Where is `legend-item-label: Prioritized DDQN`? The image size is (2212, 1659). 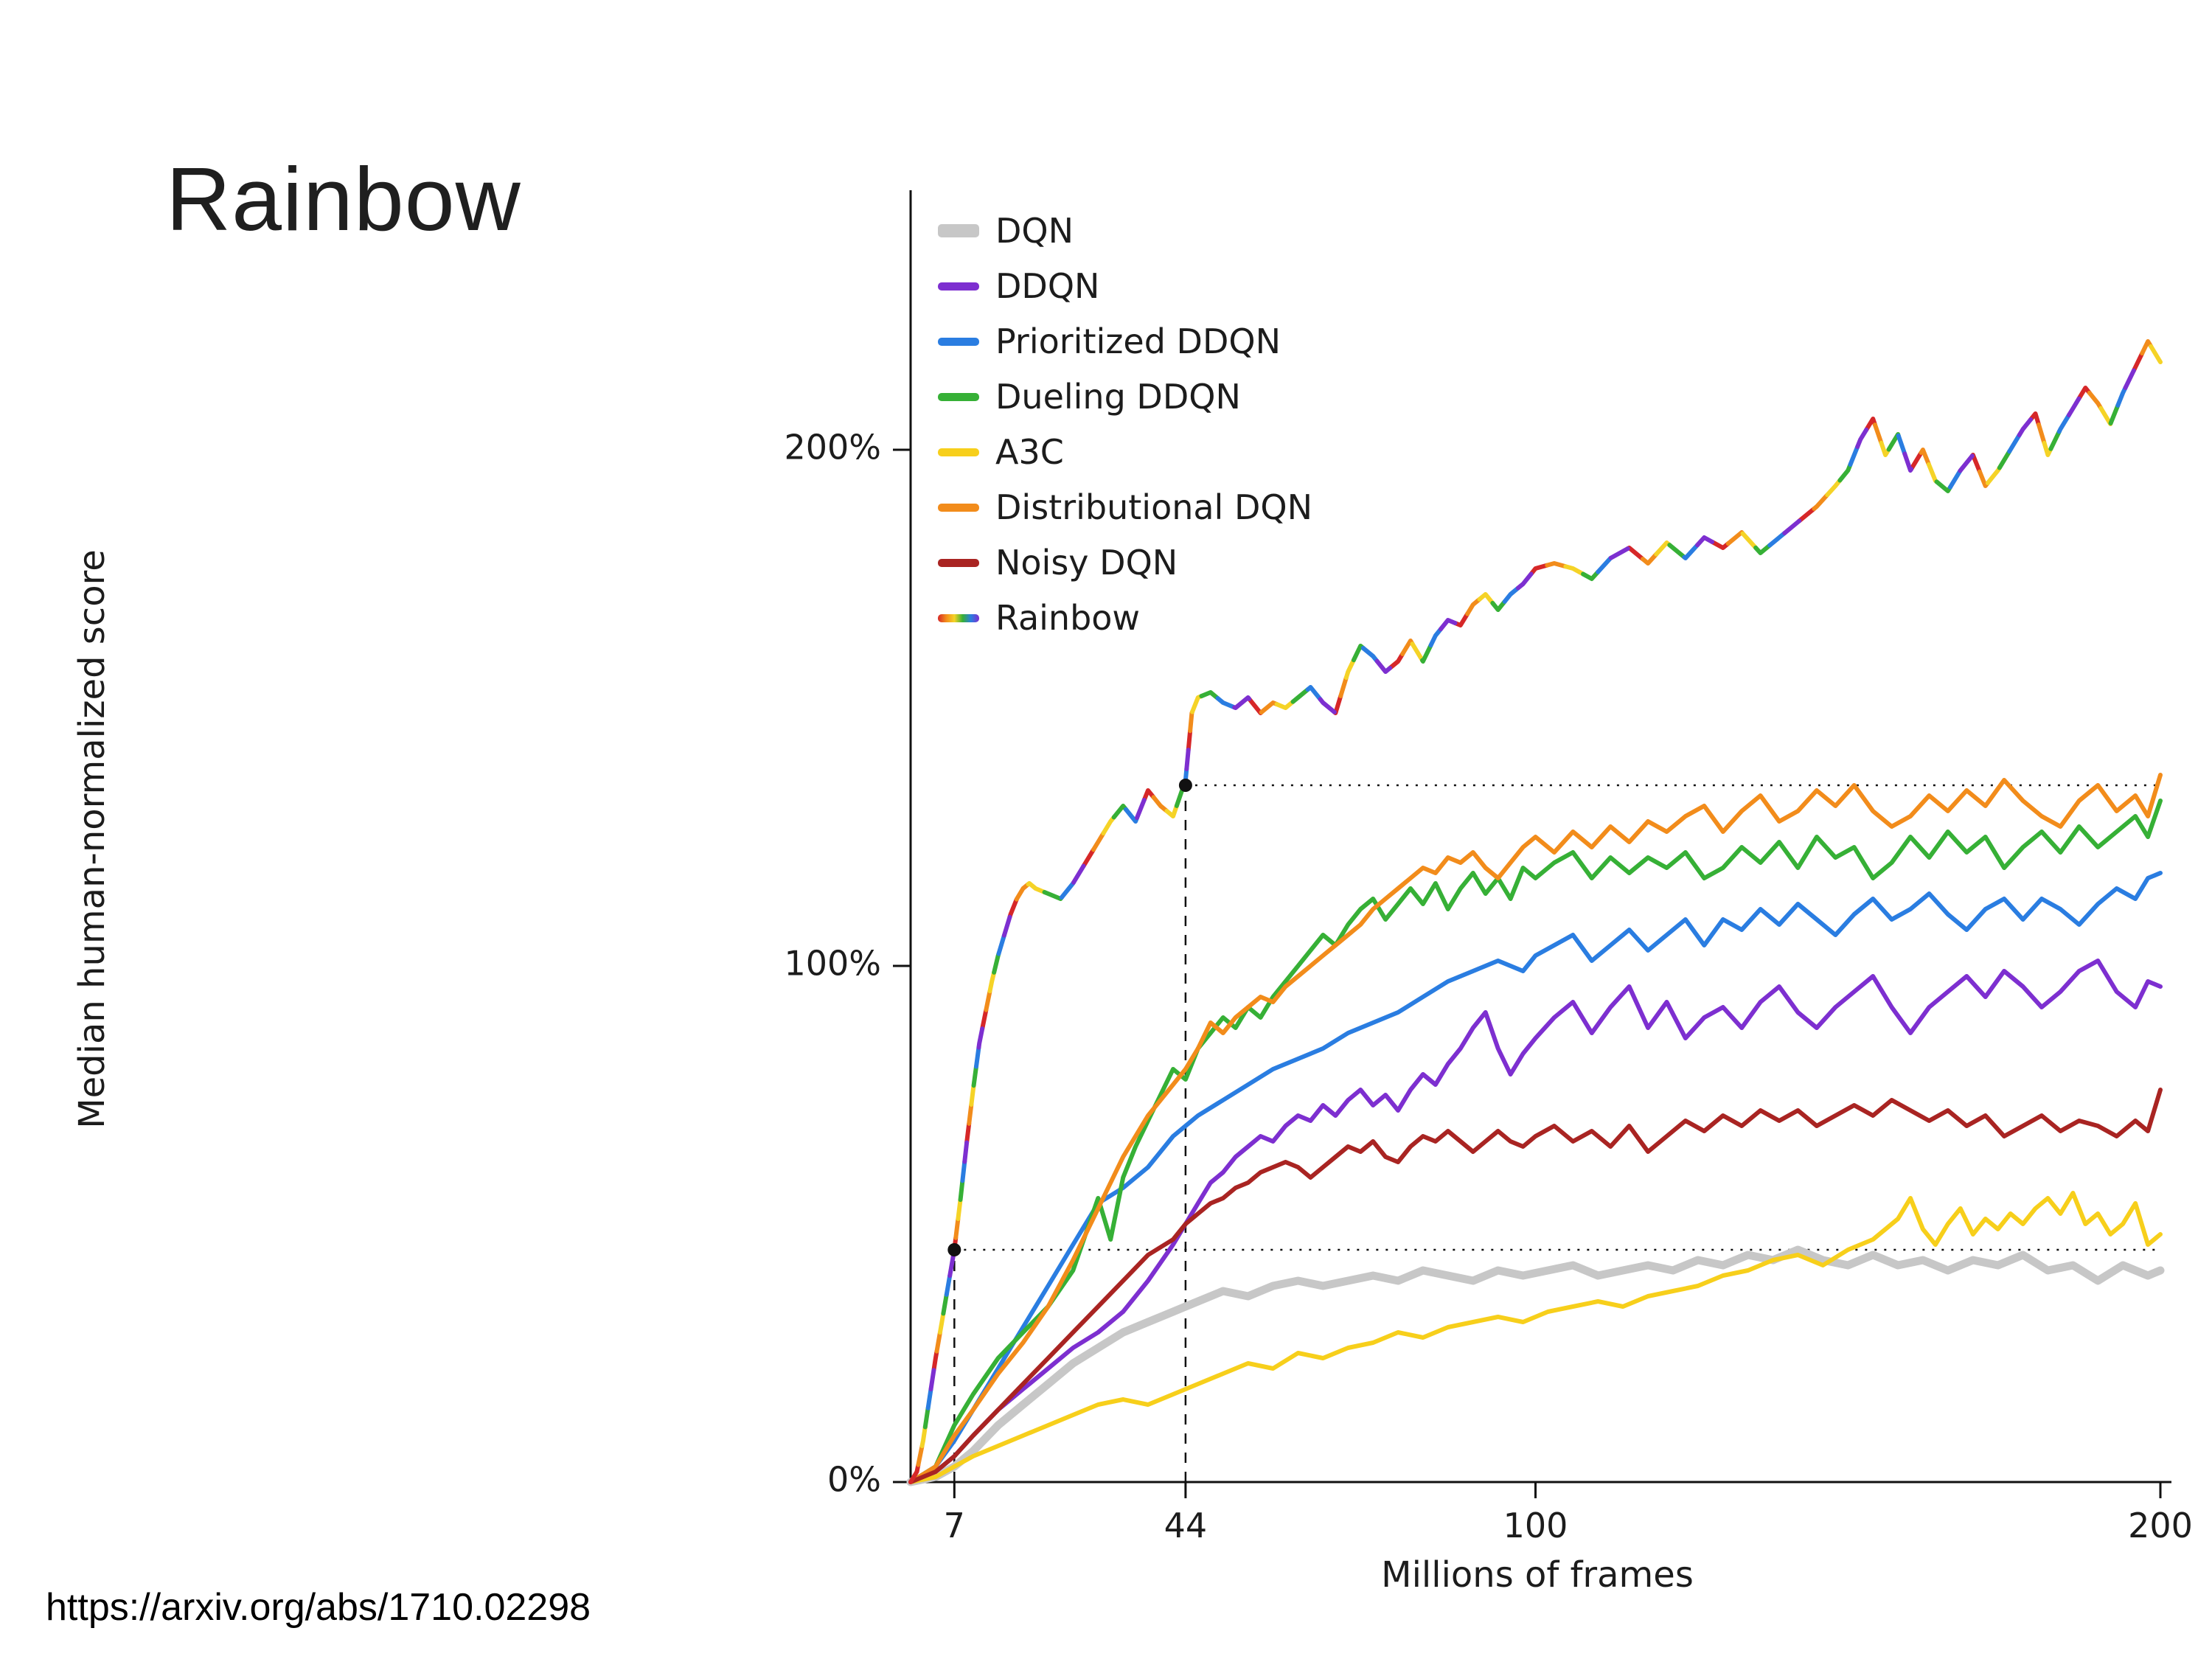 legend-item-label: Prioritized DDQN is located at coordinates (1138, 341).